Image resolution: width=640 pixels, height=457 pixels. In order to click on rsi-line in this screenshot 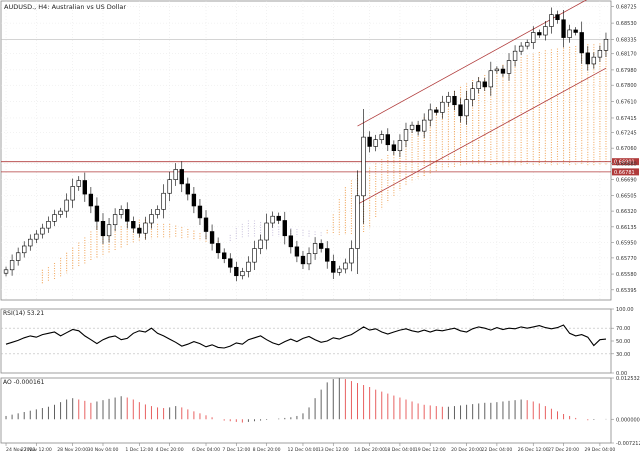, I will do `click(306, 336)`.